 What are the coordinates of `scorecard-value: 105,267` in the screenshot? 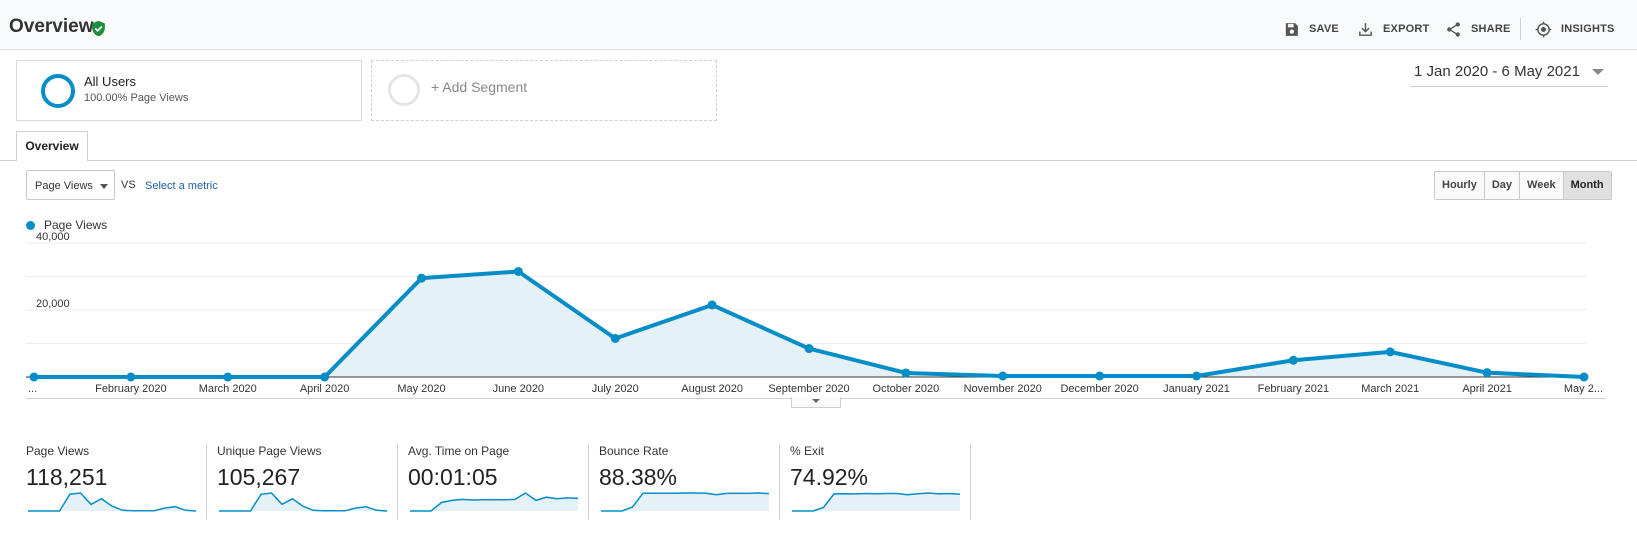 It's located at (259, 477).